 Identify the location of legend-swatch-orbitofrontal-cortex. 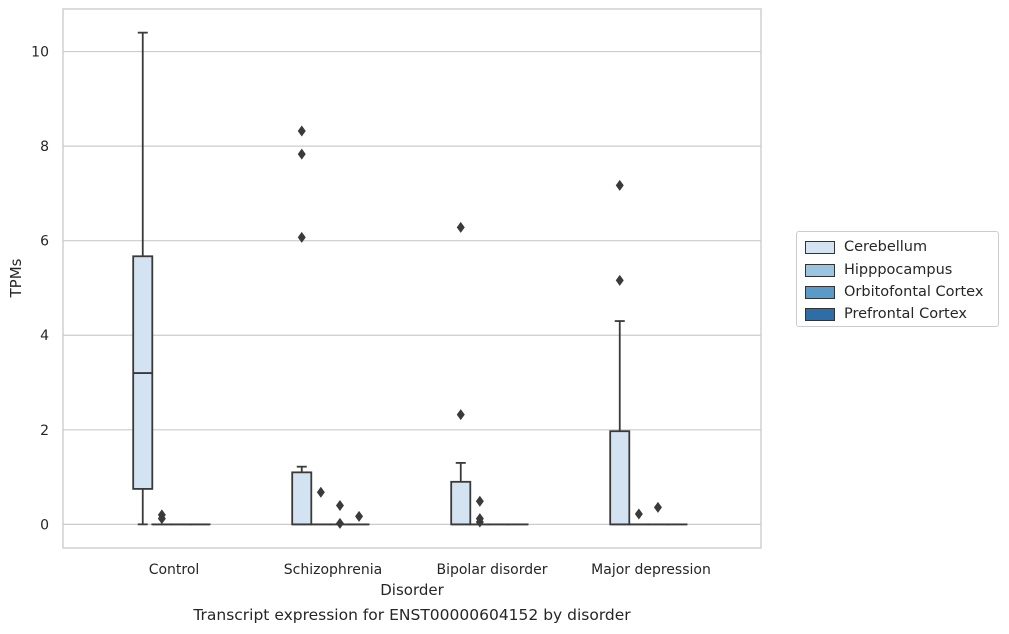
(820, 292).